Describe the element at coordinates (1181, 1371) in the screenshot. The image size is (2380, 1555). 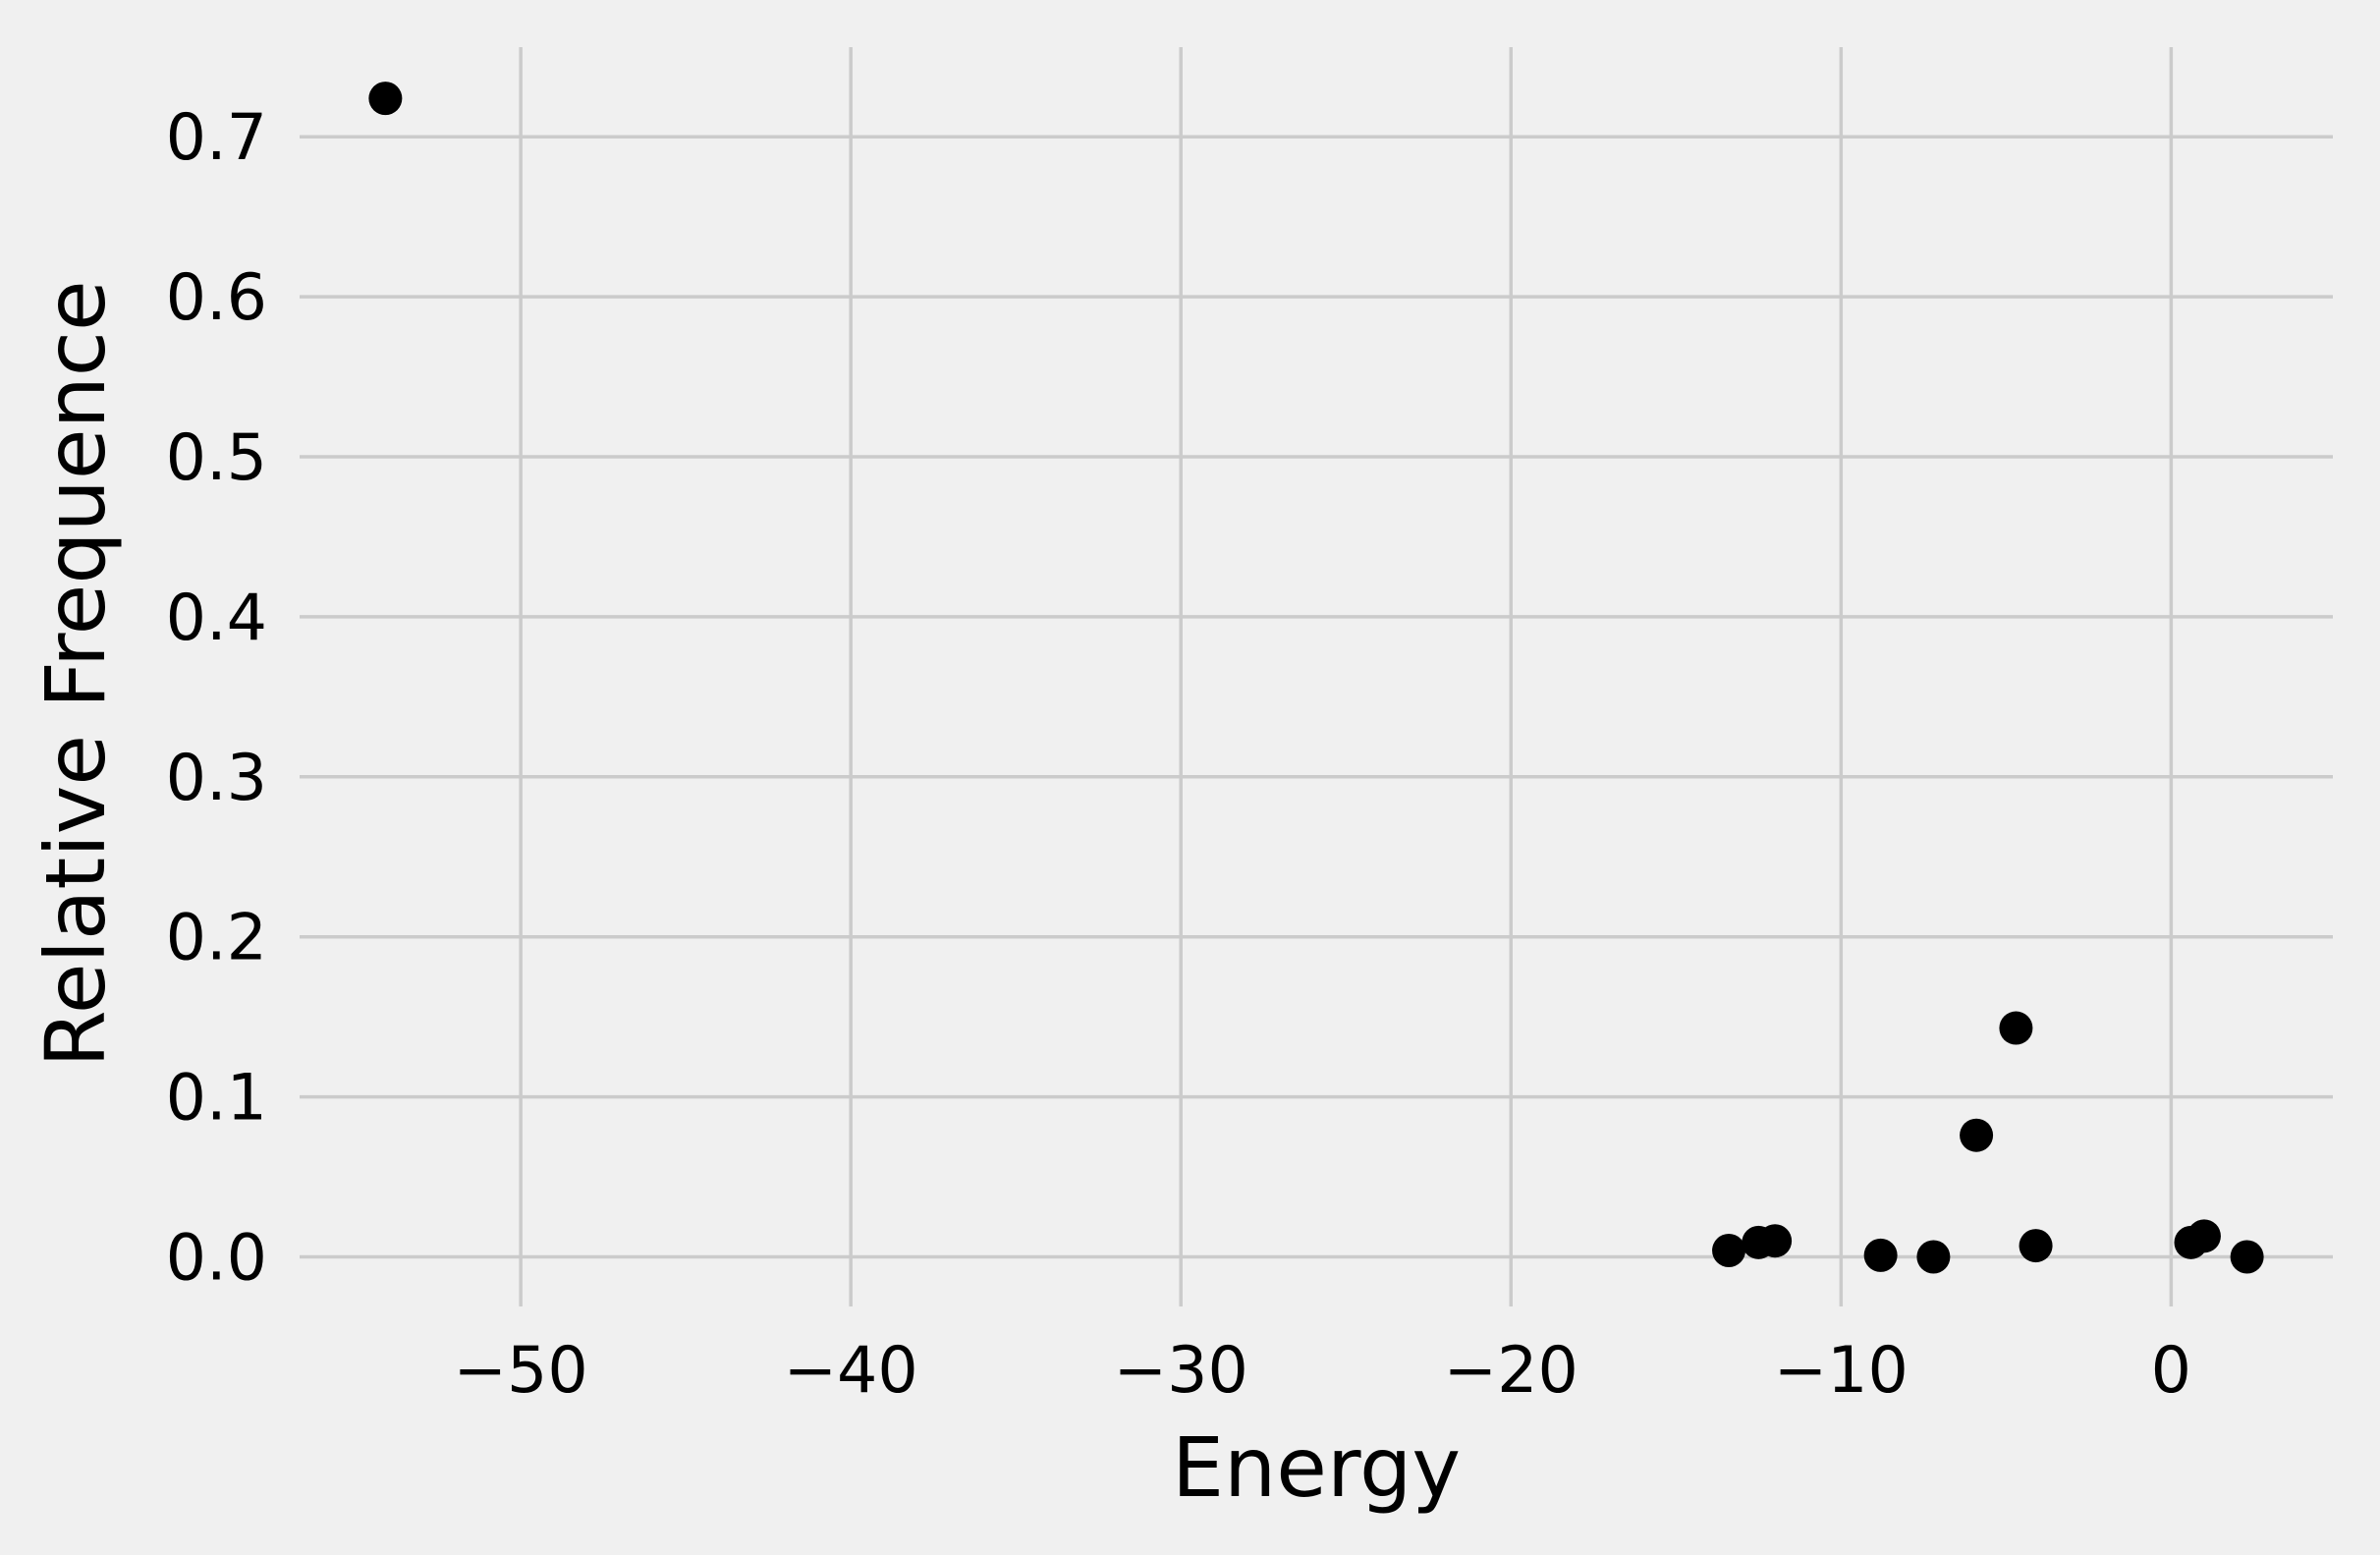
I see `x-tick-label: −30` at that location.